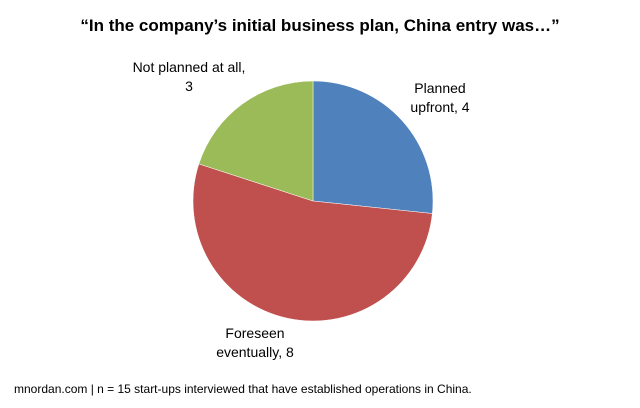 The image size is (640, 408). Describe the element at coordinates (189, 76) in the screenshot. I see `data-label: Not planned at all, 3` at that location.